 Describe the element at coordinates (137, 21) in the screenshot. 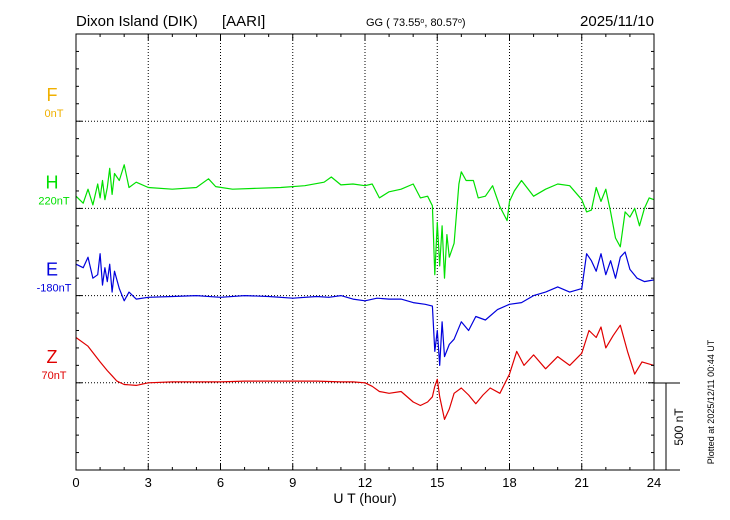

I see `station-title: Dixon Island (DIK)` at that location.